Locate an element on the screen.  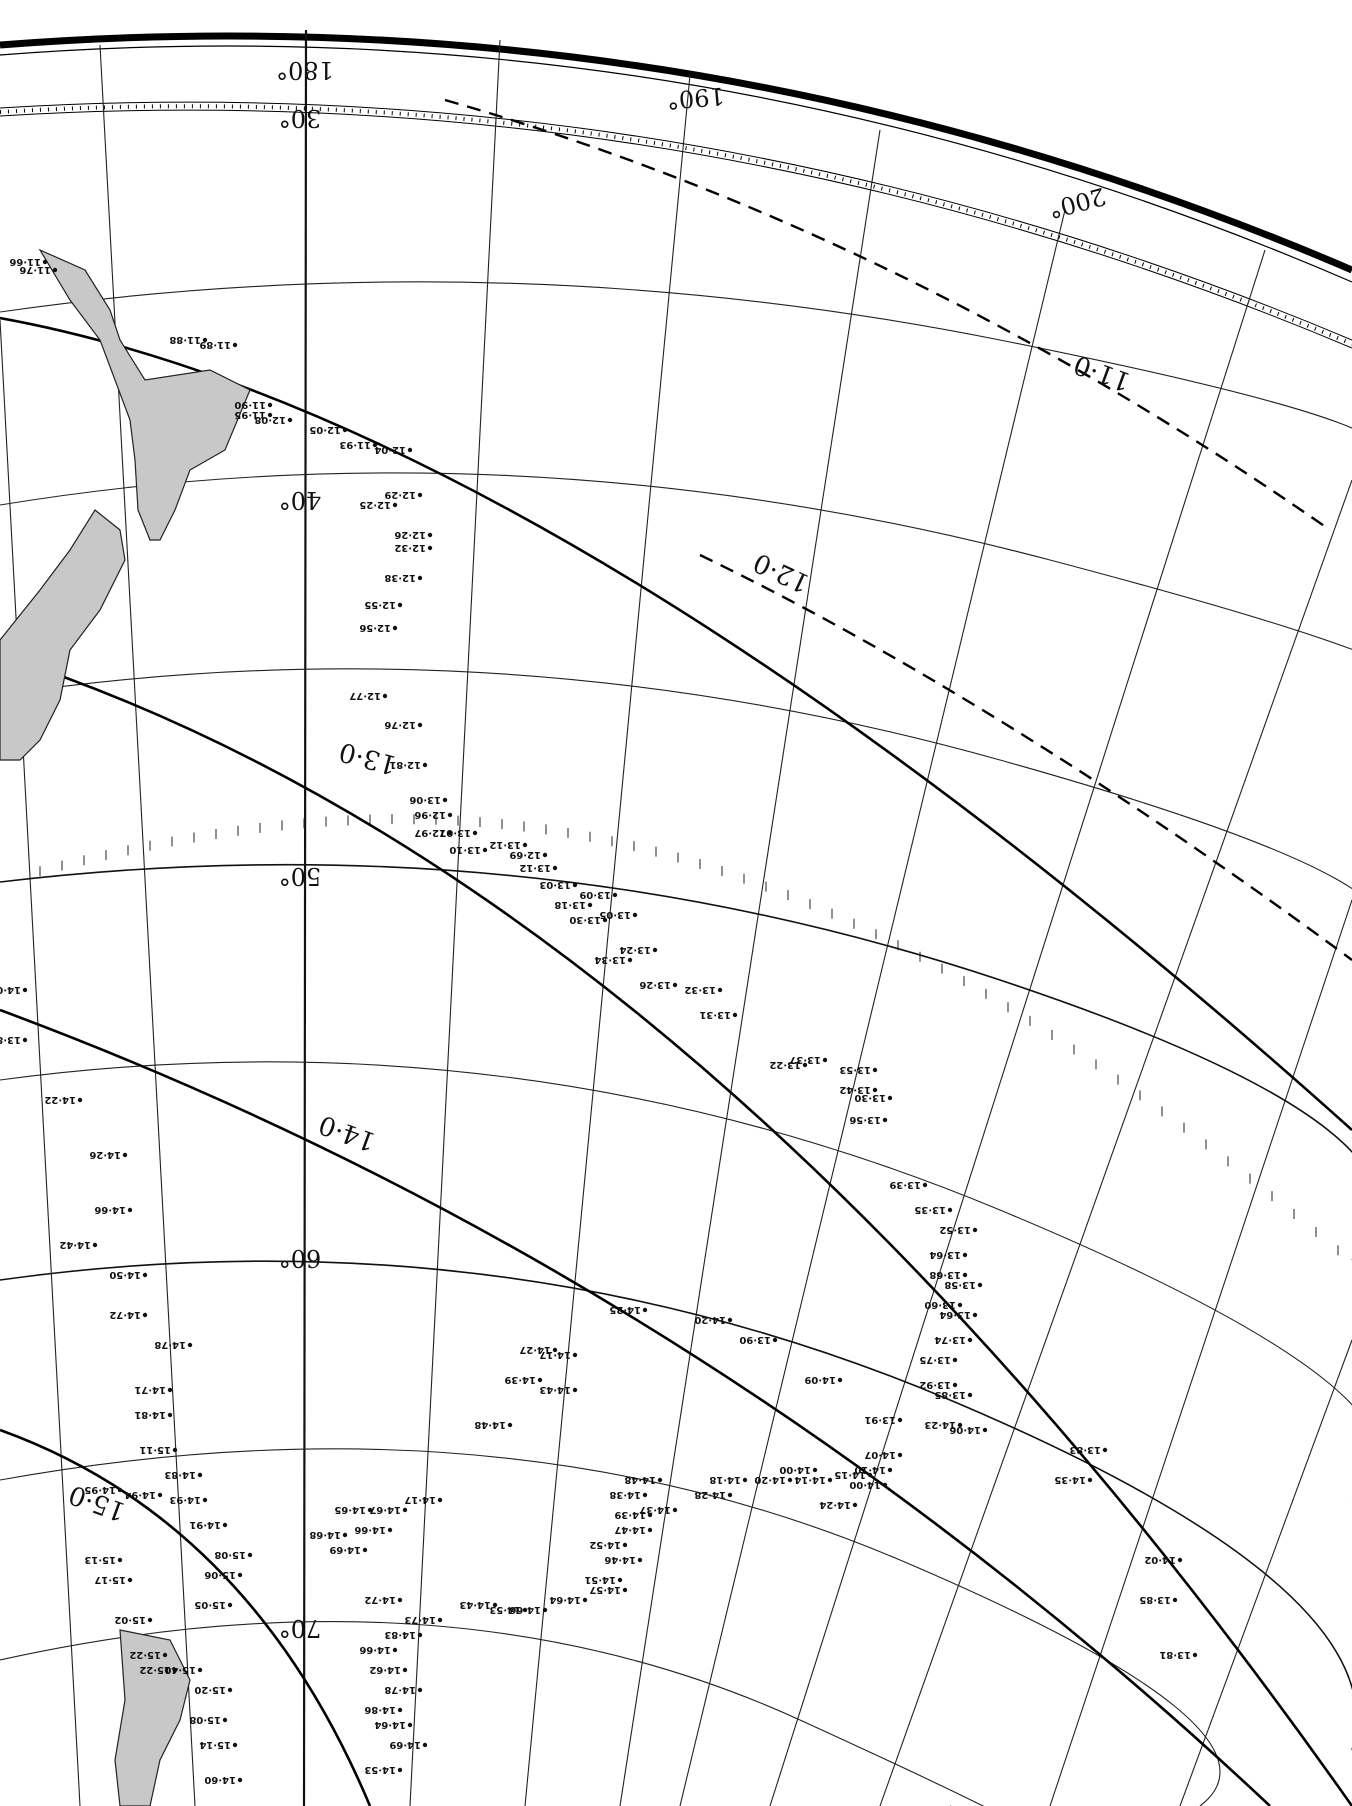
observation-value: 13·31 is located at coordinates (715, 1014).